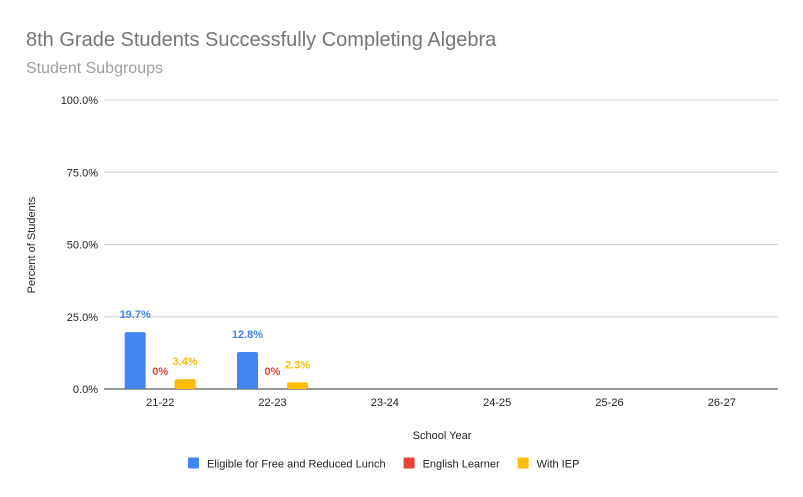 The image size is (803, 497). What do you see at coordinates (558, 465) in the screenshot?
I see `legend-item-label: With IEP` at bounding box center [558, 465].